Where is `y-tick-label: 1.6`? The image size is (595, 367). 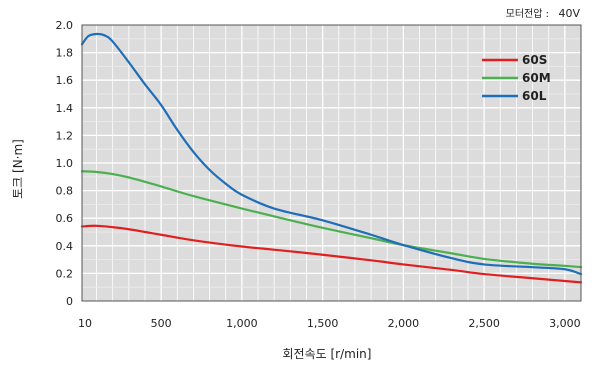
y-tick-label: 1.6 is located at coordinates (65, 80).